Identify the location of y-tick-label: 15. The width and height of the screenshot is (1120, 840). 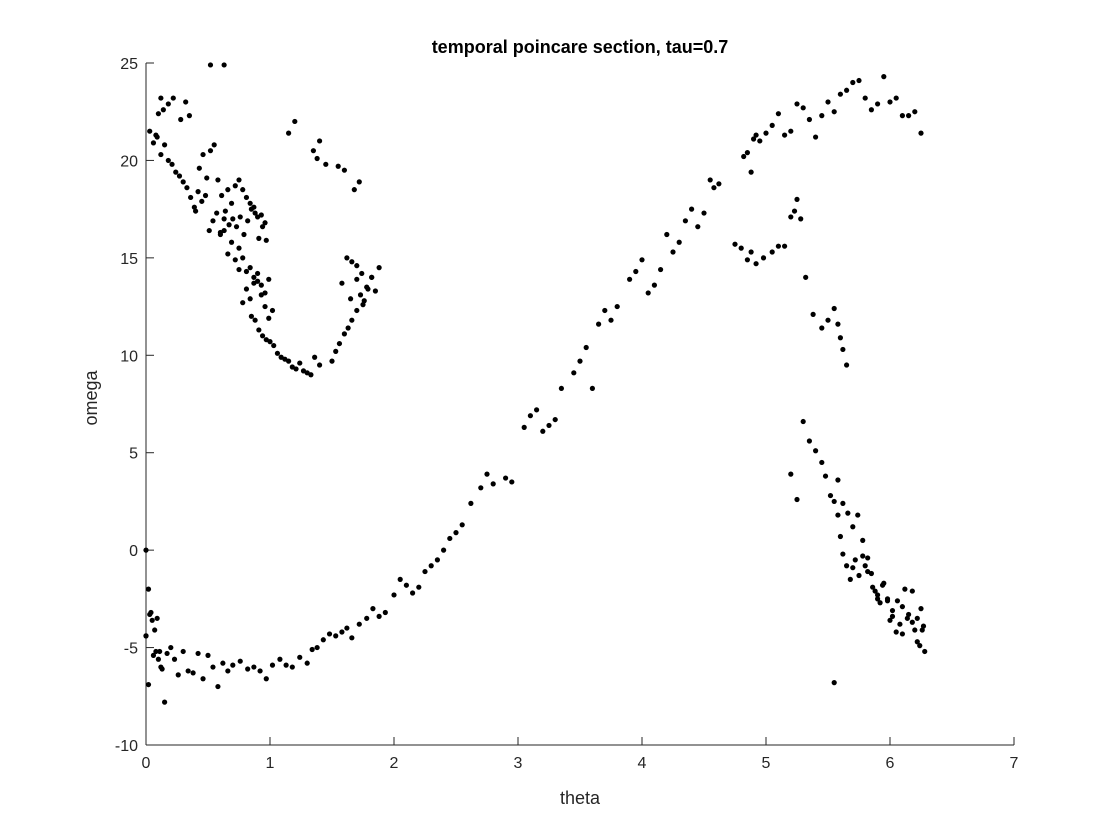
(129, 259).